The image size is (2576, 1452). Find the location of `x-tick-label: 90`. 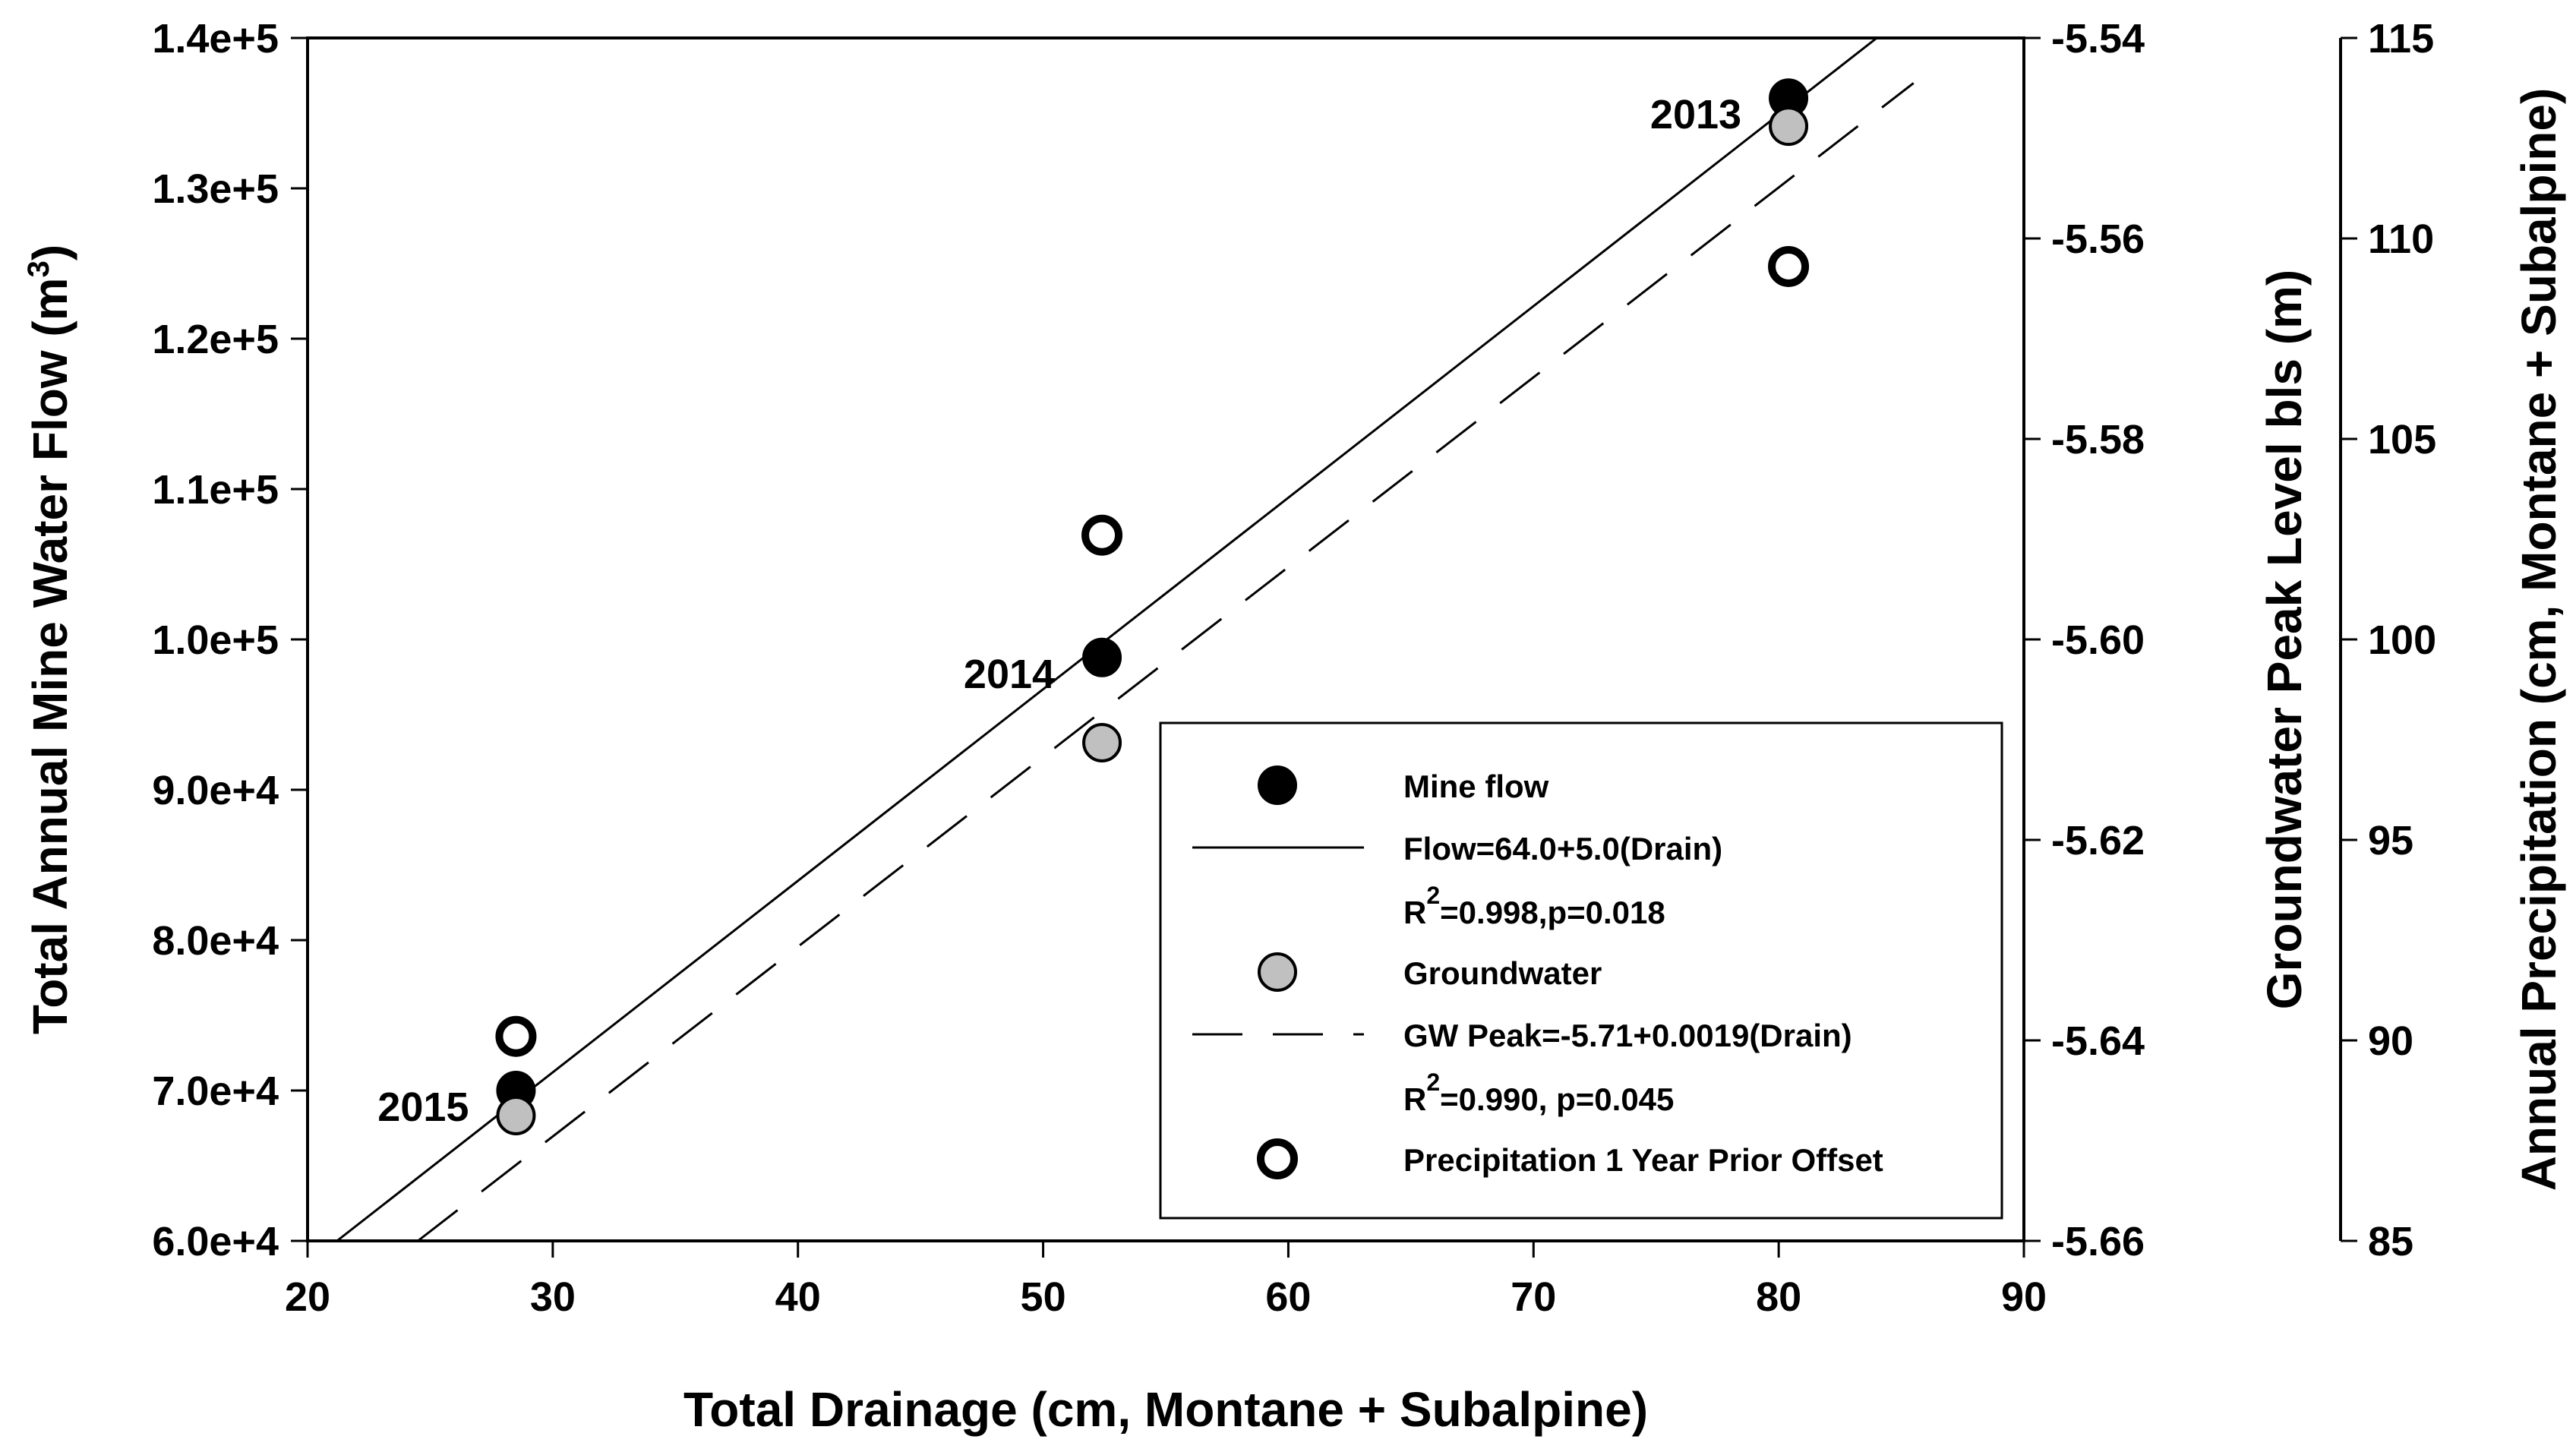

x-tick-label: 90 is located at coordinates (2024, 1297).